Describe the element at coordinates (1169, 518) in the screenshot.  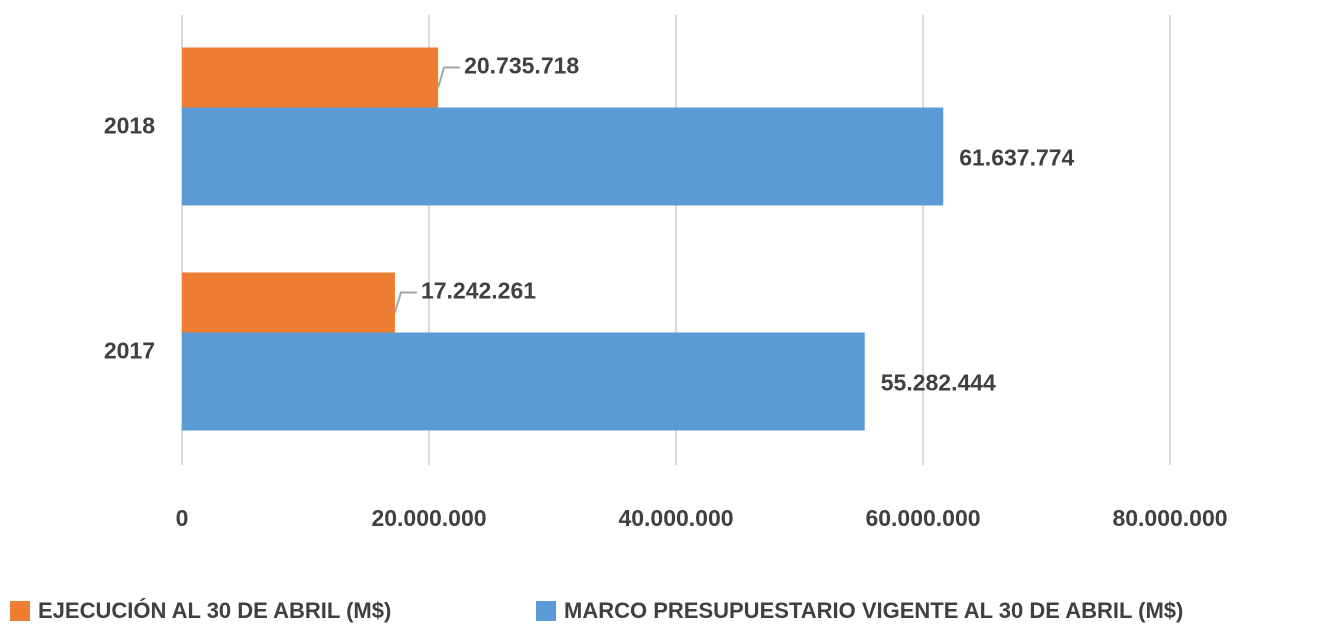
I see `x-tick-label: 80.000.000` at that location.